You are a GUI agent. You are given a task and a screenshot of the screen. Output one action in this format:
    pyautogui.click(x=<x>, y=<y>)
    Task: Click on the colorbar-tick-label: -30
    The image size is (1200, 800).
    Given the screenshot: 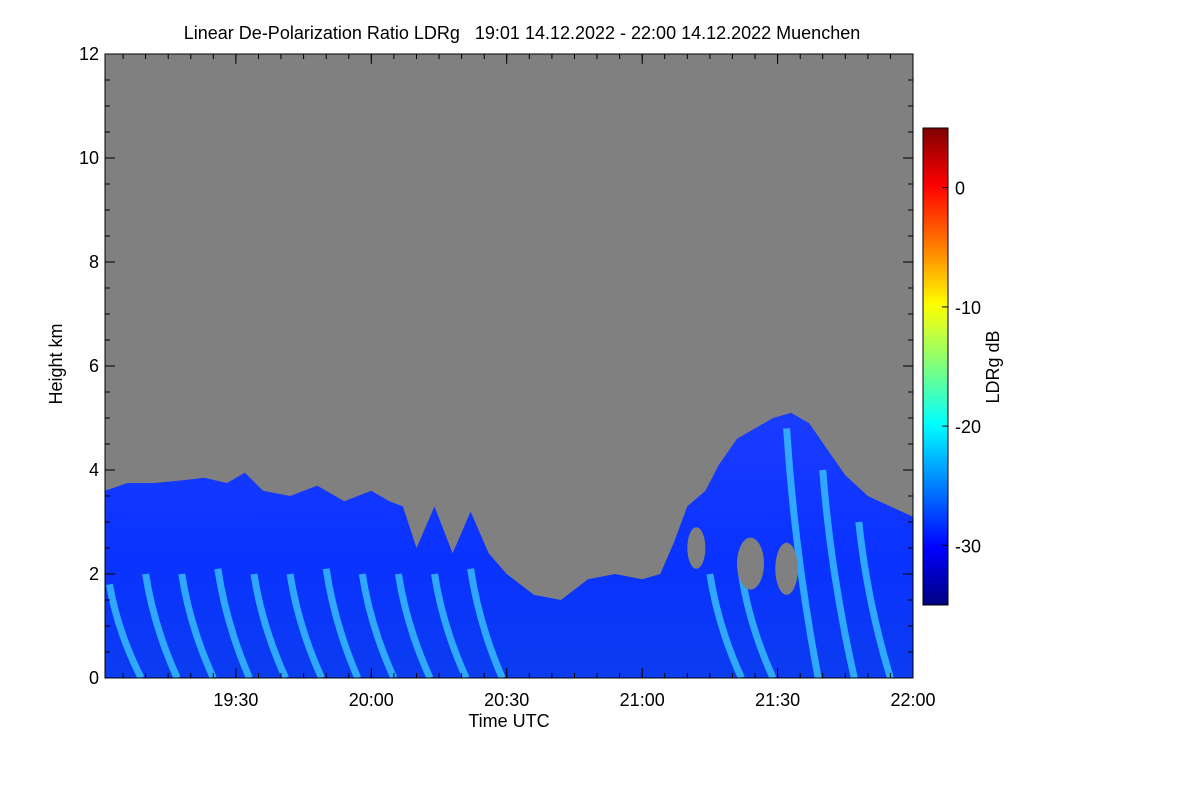 What is the action you would take?
    pyautogui.click(x=968, y=546)
    